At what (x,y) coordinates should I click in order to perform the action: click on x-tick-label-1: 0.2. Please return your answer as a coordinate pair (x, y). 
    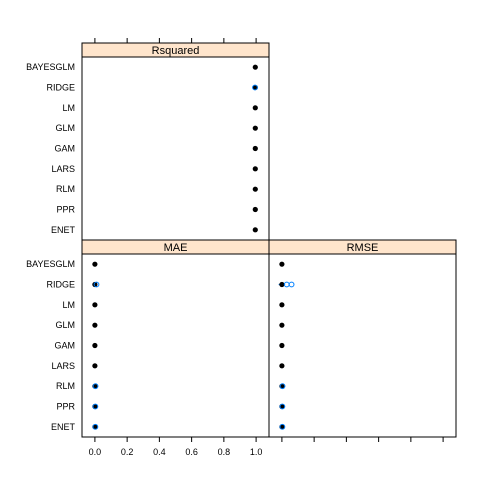
    Looking at the image, I should click on (127, 452).